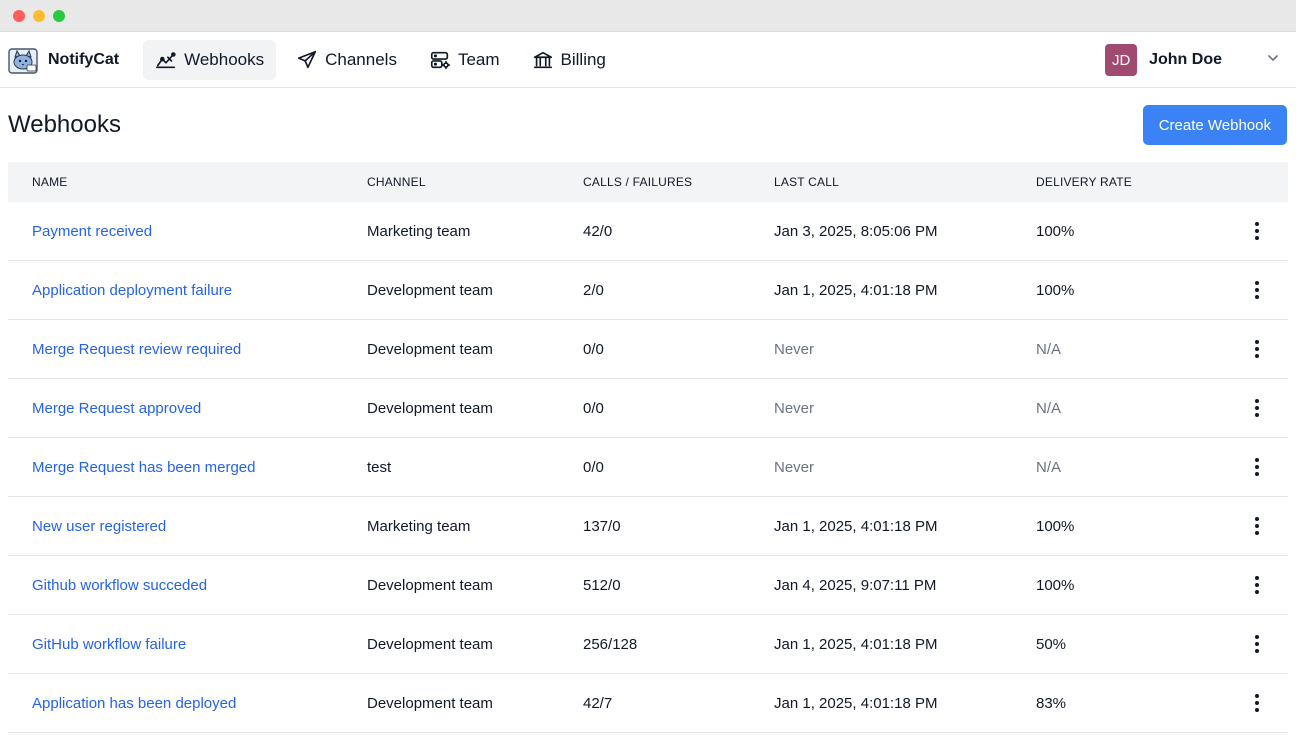 The image size is (1296, 756). Describe the element at coordinates (806, 182) in the screenshot. I see `column-header-last-call: LAST CALL` at that location.